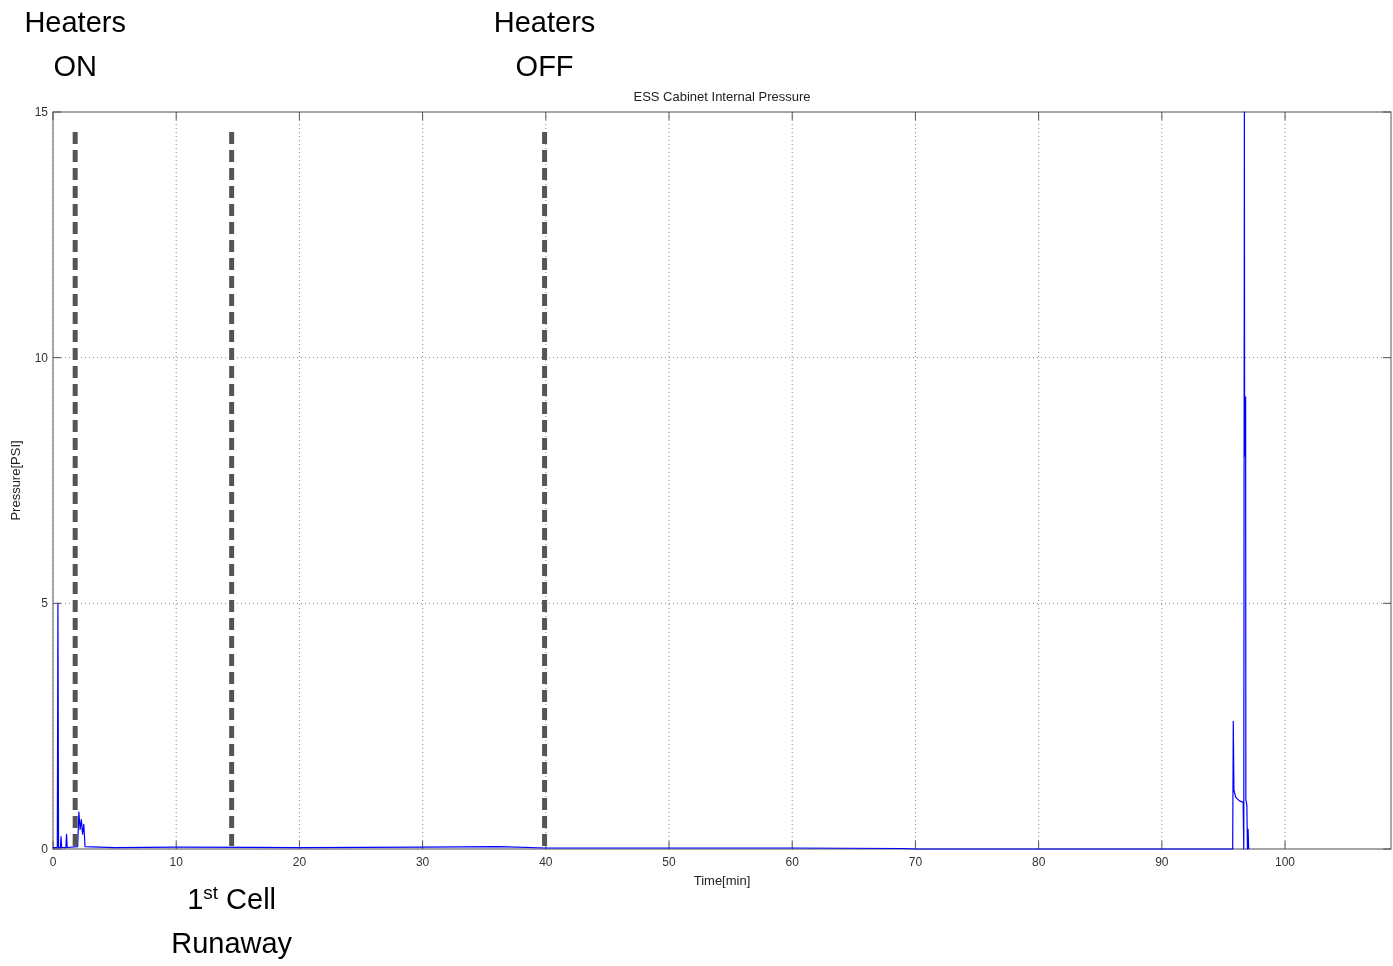 The image size is (1393, 966). Describe the element at coordinates (1285, 862) in the screenshot. I see `x-tick-label: 100` at that location.